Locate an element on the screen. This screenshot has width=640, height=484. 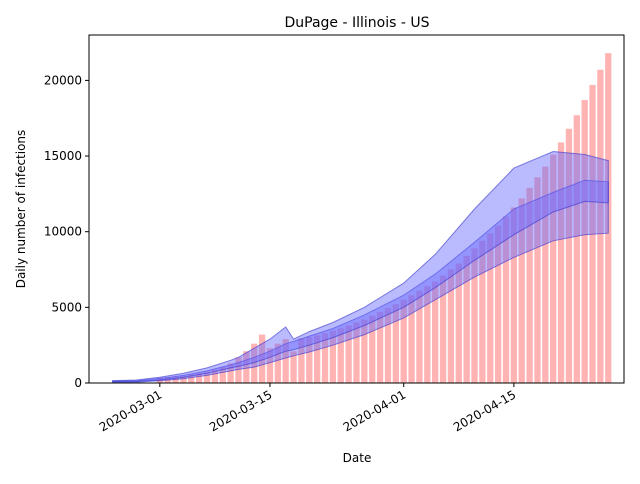
chart-title: DuPage - Illinois - US is located at coordinates (356, 23).